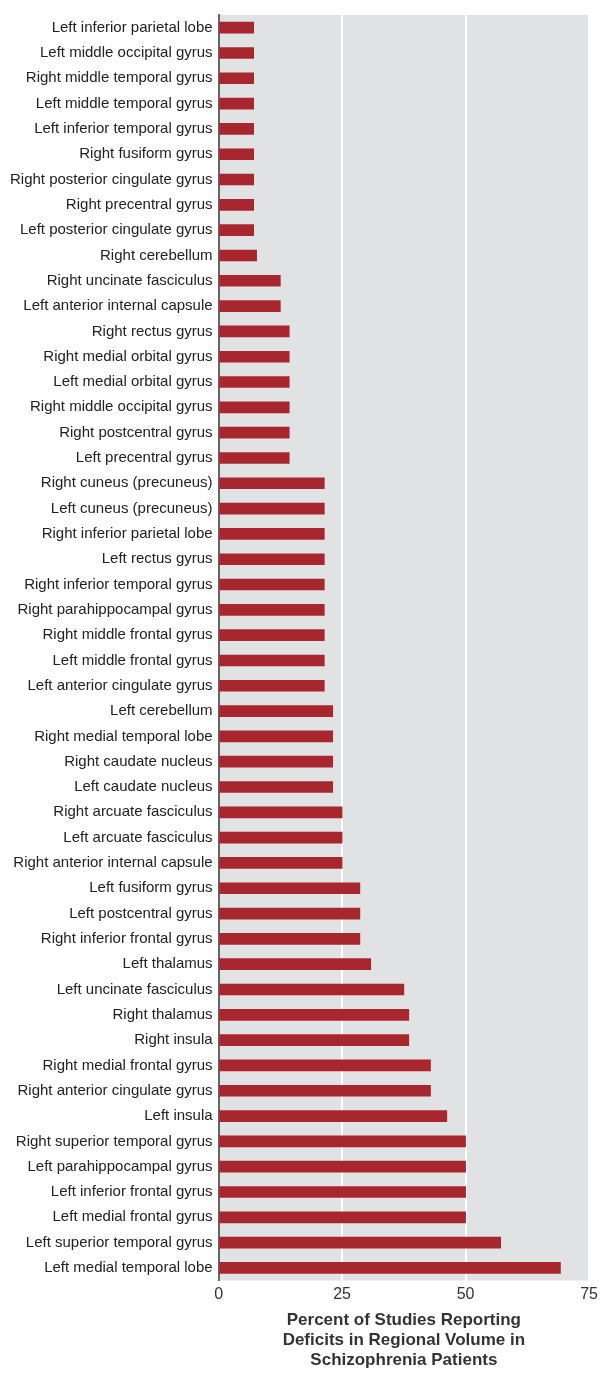 This screenshot has height=1379, width=602. Describe the element at coordinates (133, 811) in the screenshot. I see `y-tick-label: Right arcuate fasciculus` at that location.